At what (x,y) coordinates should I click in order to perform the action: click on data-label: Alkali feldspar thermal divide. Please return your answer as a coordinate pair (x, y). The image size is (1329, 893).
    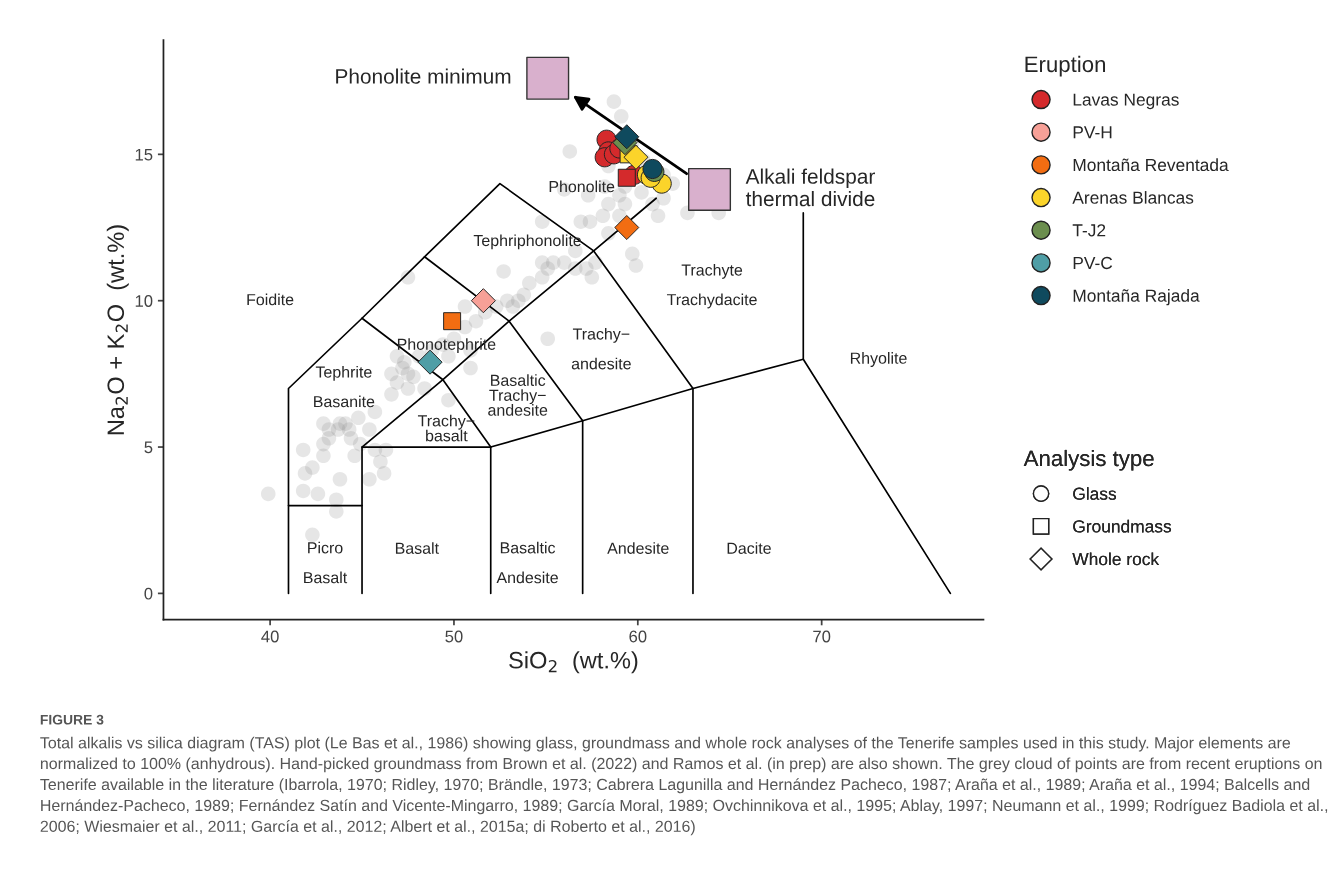
    Looking at the image, I should click on (810, 187).